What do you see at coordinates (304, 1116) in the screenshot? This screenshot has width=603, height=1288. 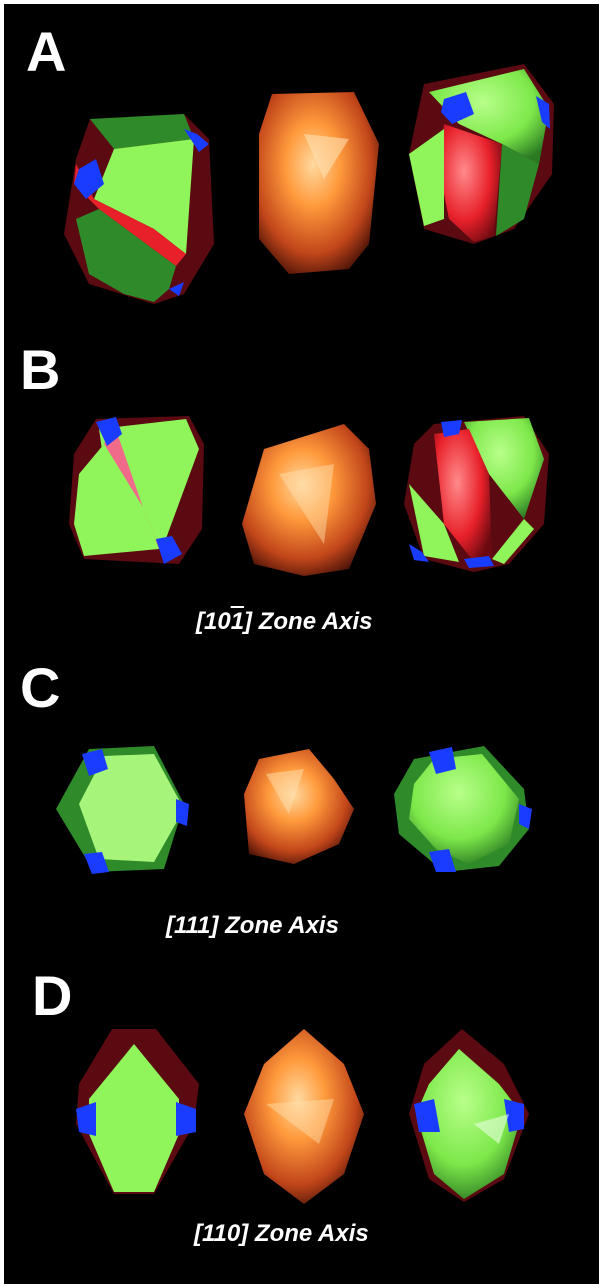 I see `panel-d-particle-image` at bounding box center [304, 1116].